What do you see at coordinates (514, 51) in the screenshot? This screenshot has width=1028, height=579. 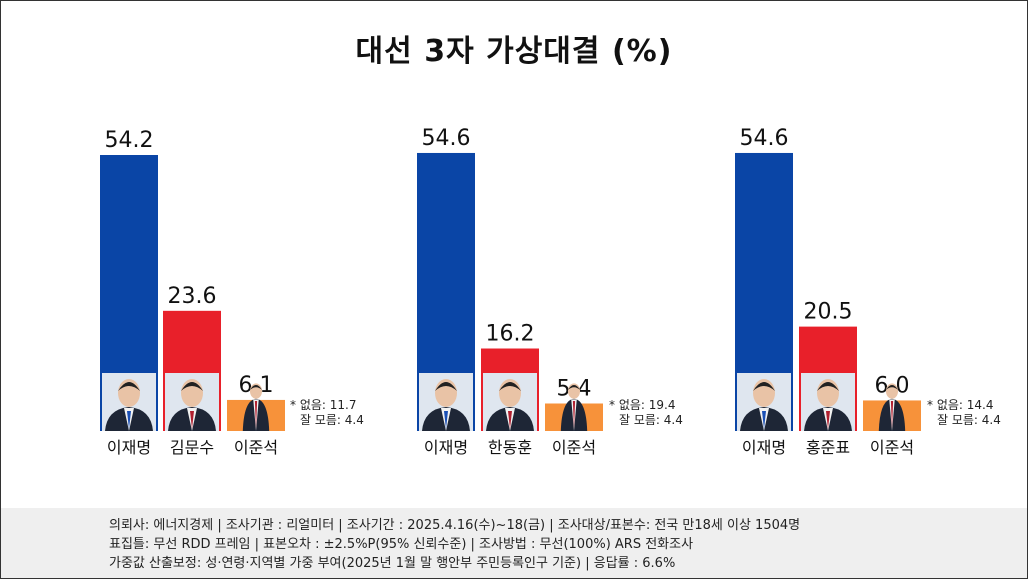 I see `chart-title: 대선 3자 가상대결 (%)` at bounding box center [514, 51].